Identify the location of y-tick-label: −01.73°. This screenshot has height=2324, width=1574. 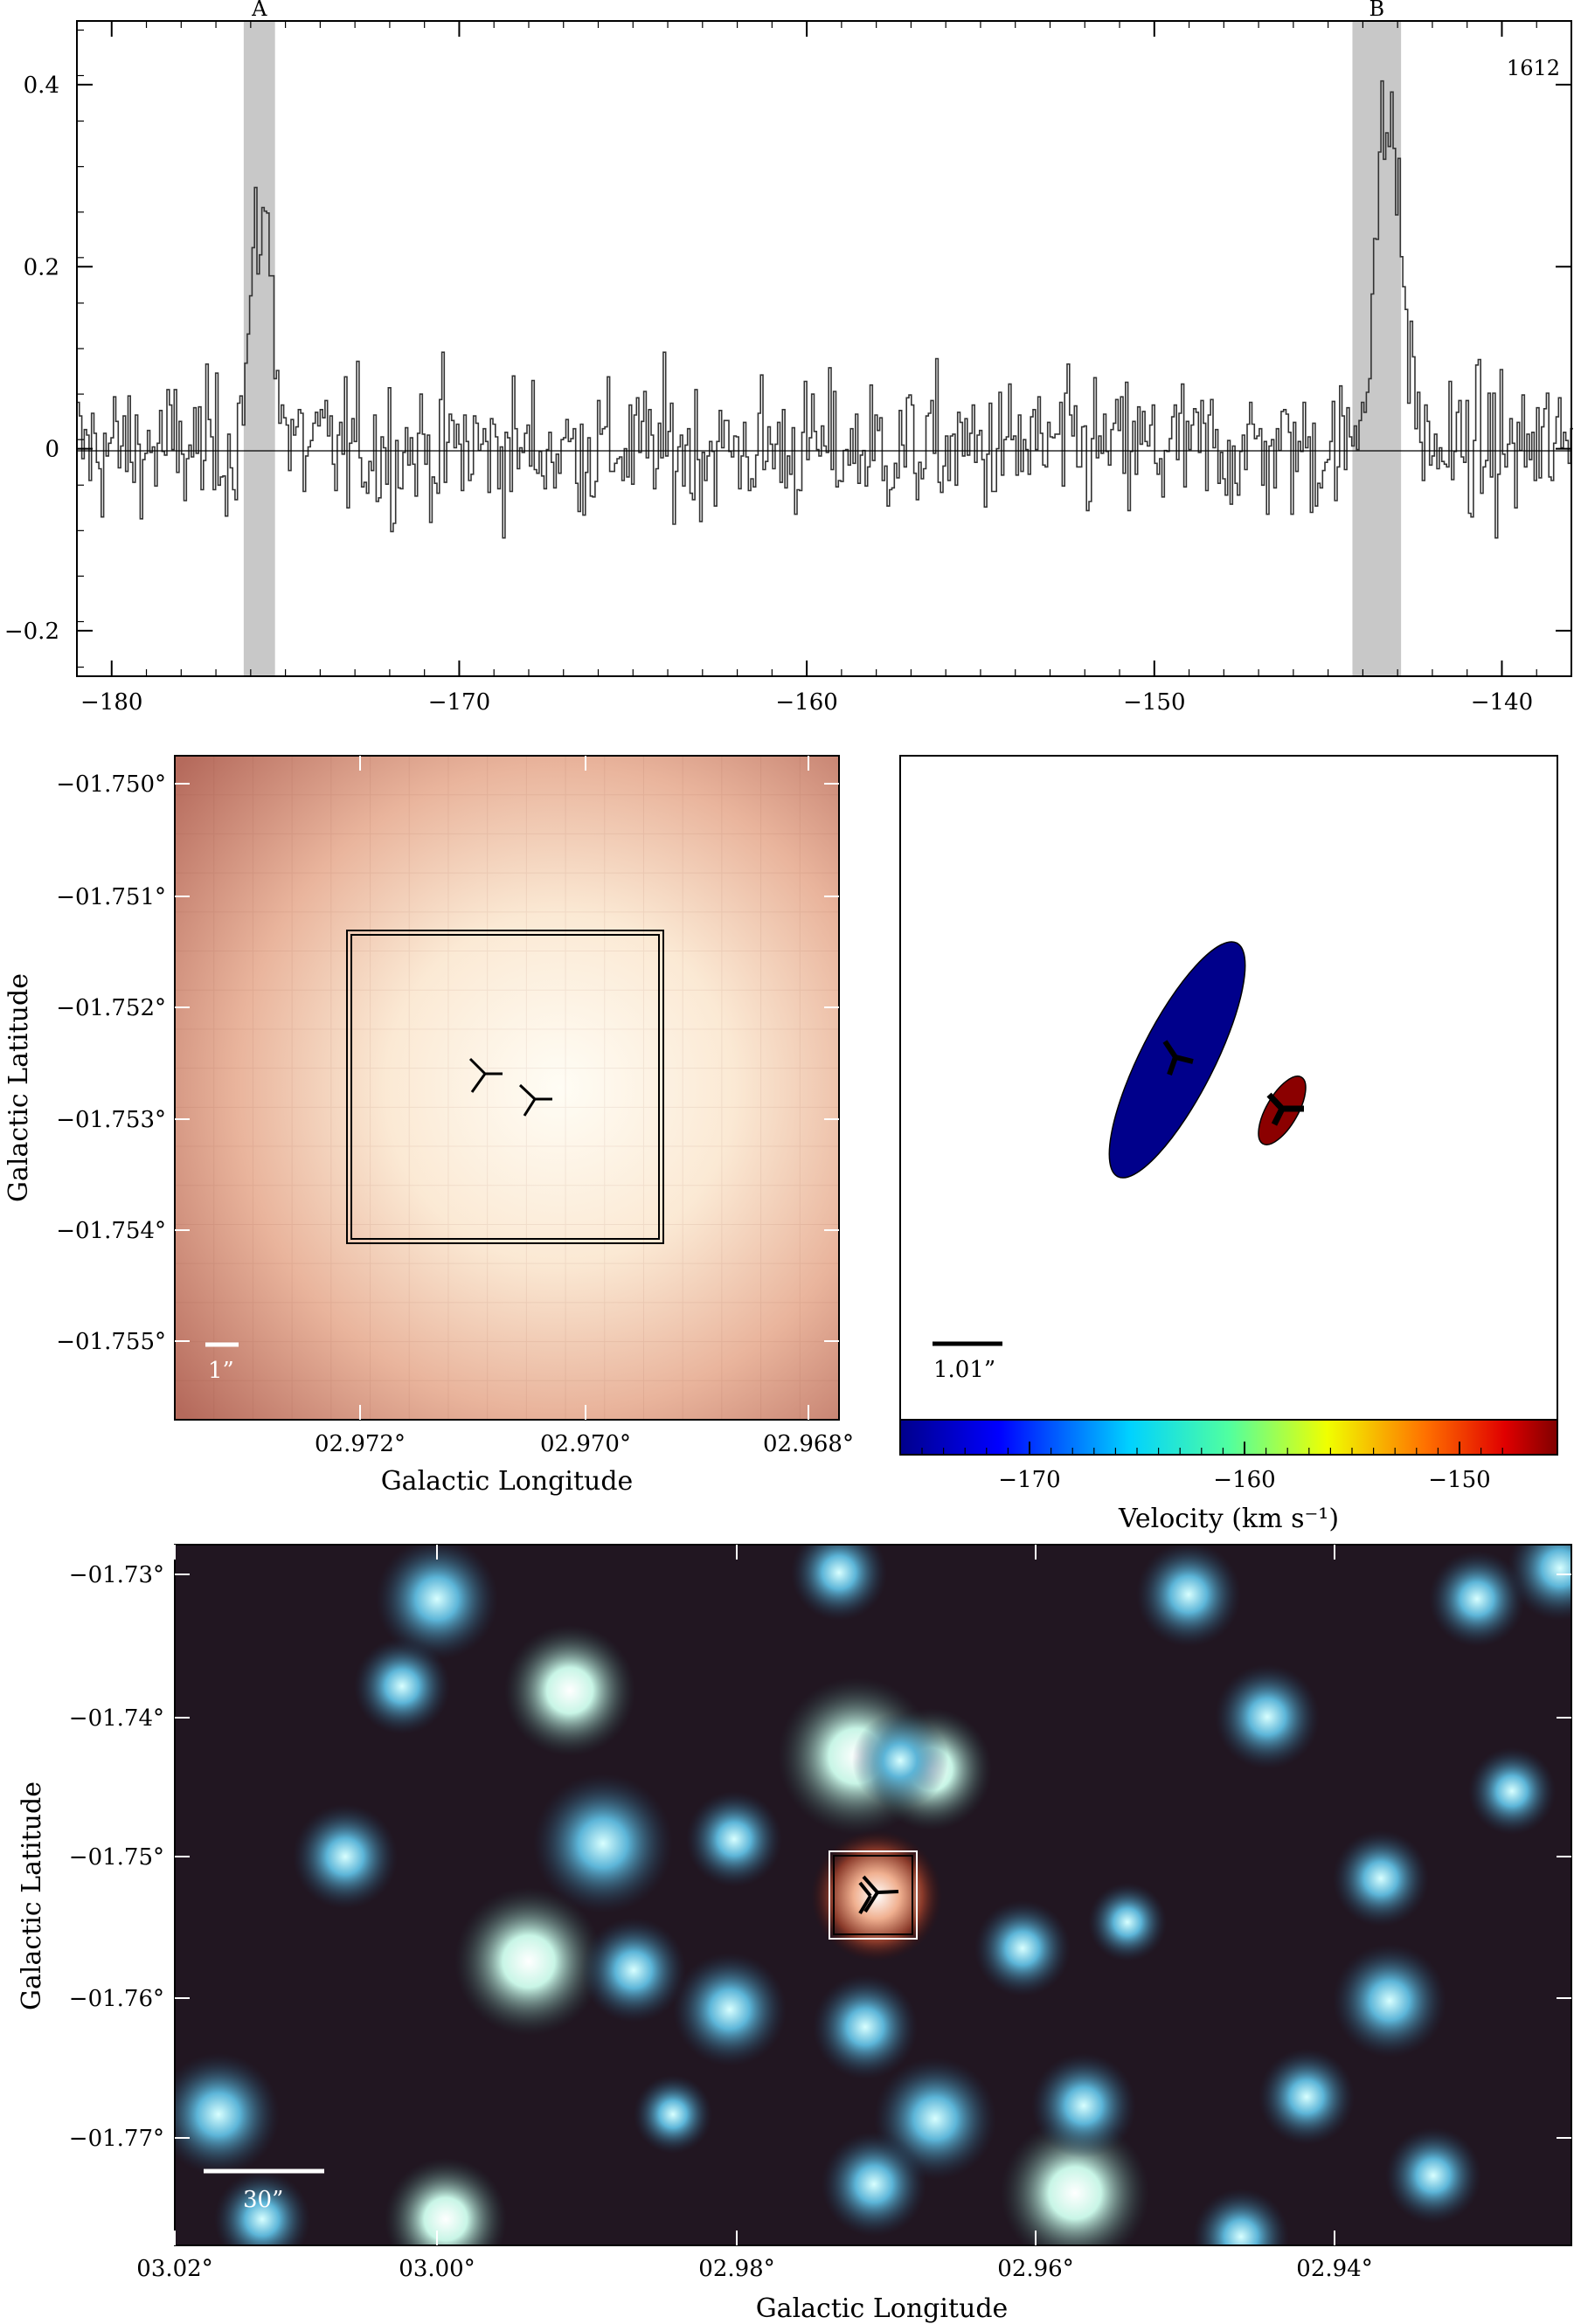
(117, 1575).